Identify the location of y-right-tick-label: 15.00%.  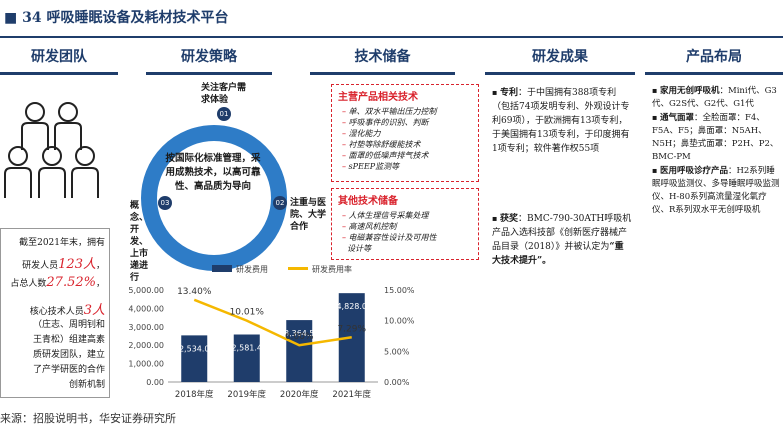
(399, 290).